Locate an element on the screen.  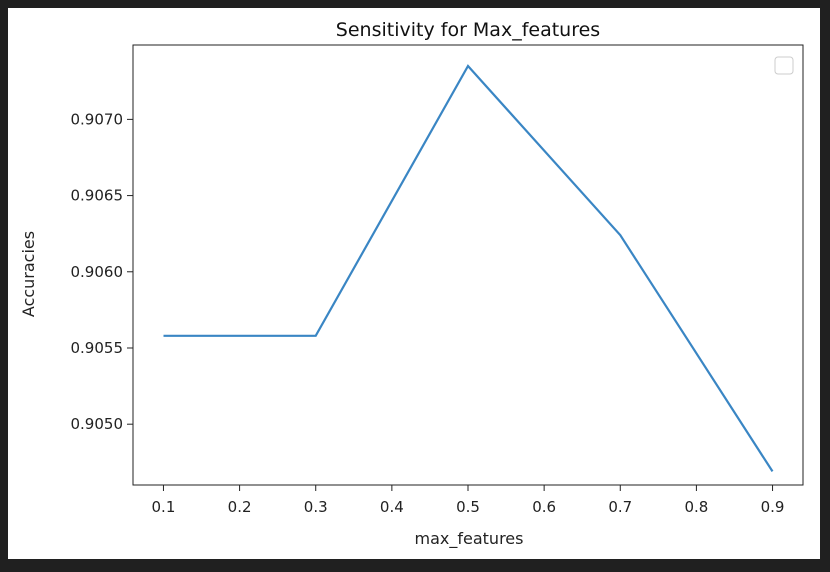
y-tick-label: 0.9060 is located at coordinates (97, 272).